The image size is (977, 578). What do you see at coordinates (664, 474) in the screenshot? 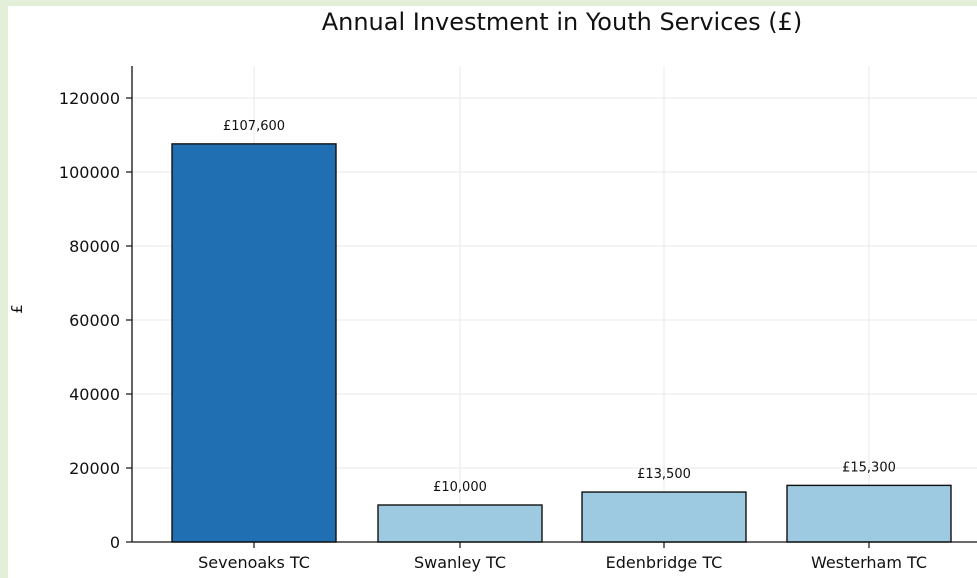
I see `bar-value-label: £13,500` at bounding box center [664, 474].